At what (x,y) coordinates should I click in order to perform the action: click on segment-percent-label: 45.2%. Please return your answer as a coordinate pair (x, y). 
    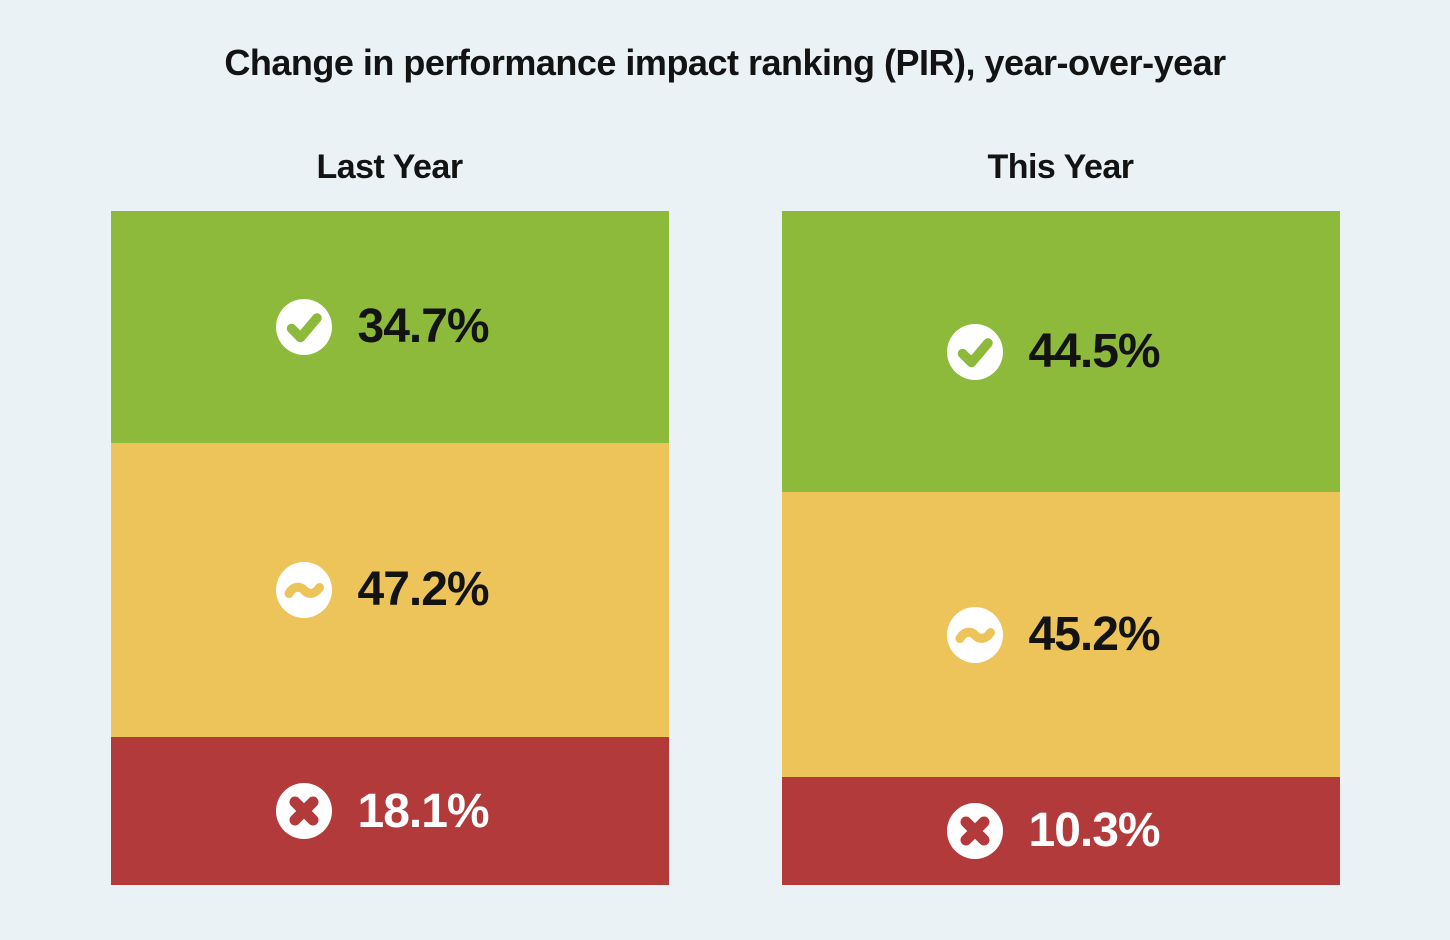
    Looking at the image, I should click on (1094, 635).